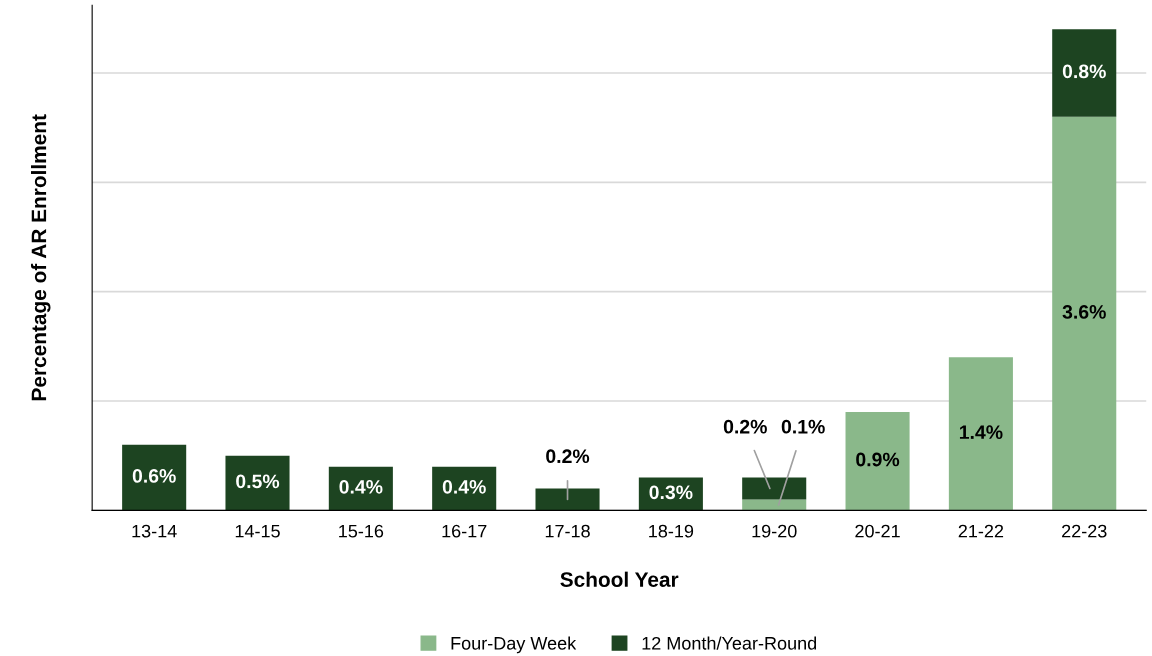 This screenshot has height=656, width=1152. Describe the element at coordinates (729, 643) in the screenshot. I see `legend-label: 12 Month/Year-Round` at that location.